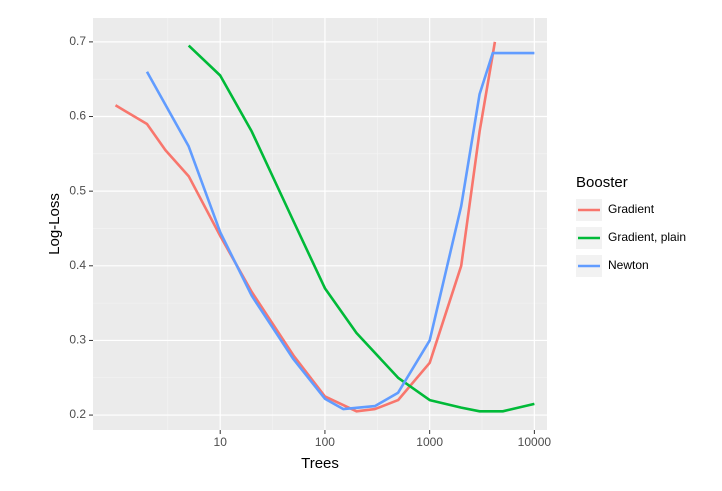  I want to click on y-tick-label: 0.7, so click(77, 41).